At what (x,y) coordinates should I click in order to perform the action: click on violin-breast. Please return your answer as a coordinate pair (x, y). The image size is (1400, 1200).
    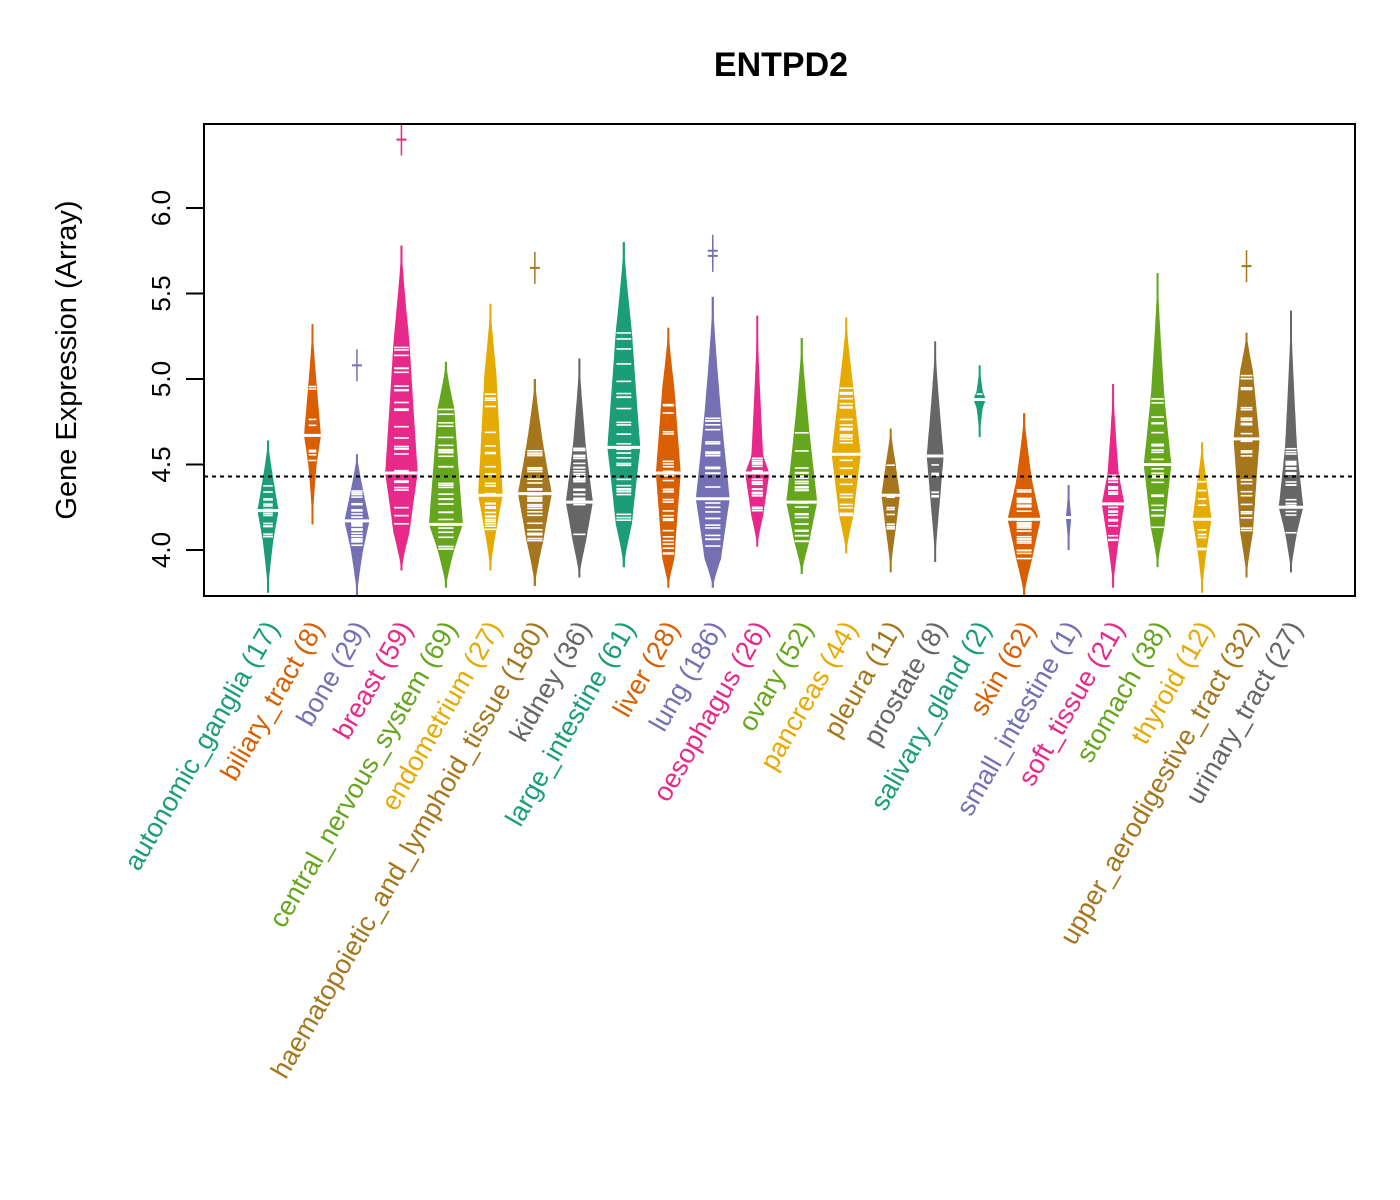
    Looking at the image, I should click on (401, 347).